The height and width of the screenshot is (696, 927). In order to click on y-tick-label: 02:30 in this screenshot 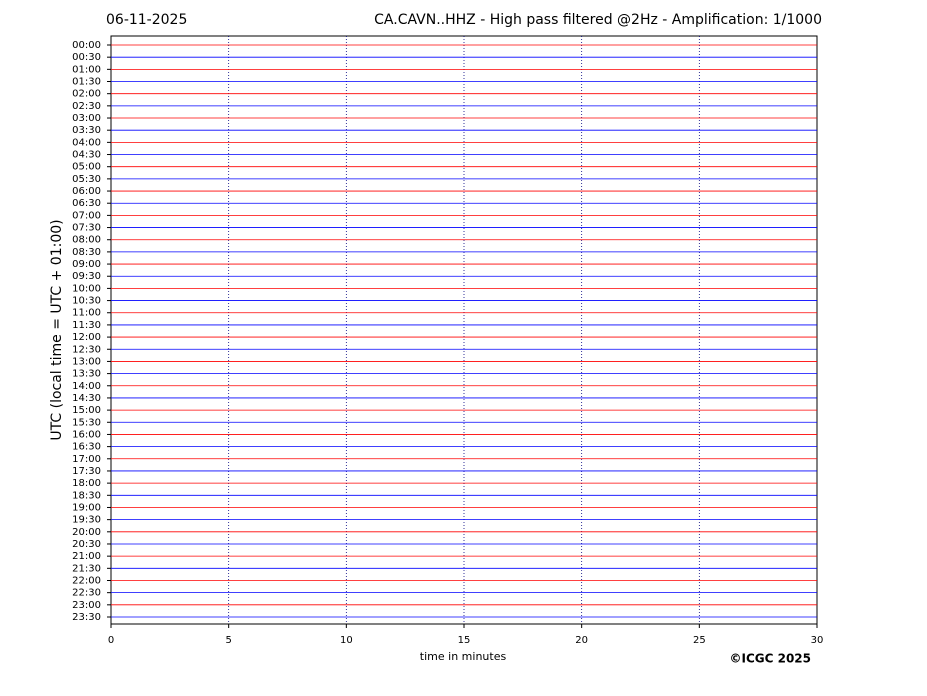, I will do `click(86, 106)`.